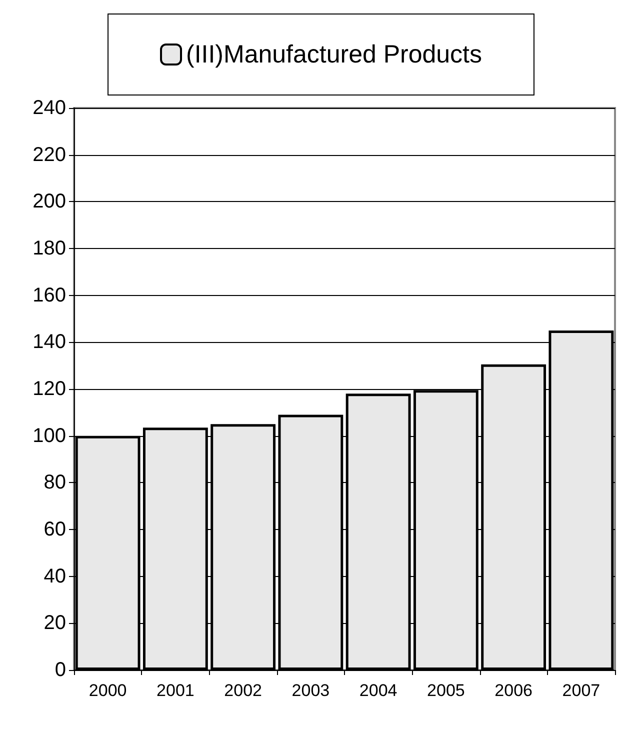 The width and height of the screenshot is (642, 742). Describe the element at coordinates (175, 690) in the screenshot. I see `x-tick-label: 2001` at that location.